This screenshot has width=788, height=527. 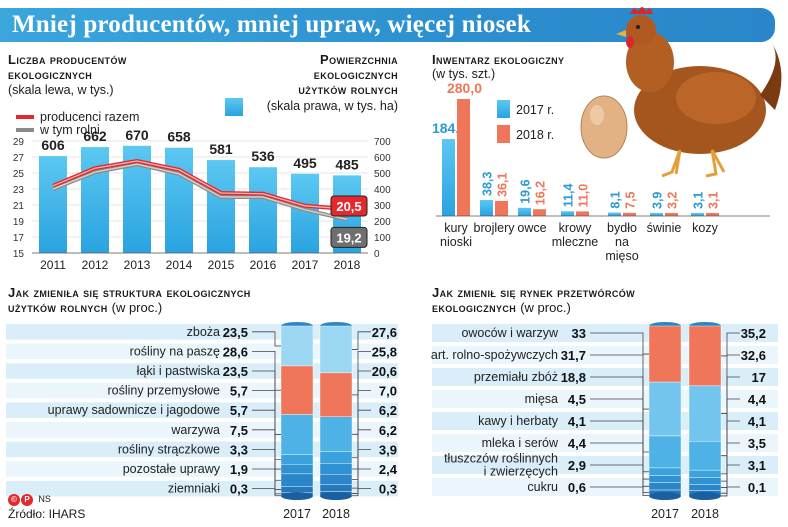 What do you see at coordinates (531, 228) in the screenshot?
I see `livestock-category-label: owce` at bounding box center [531, 228].